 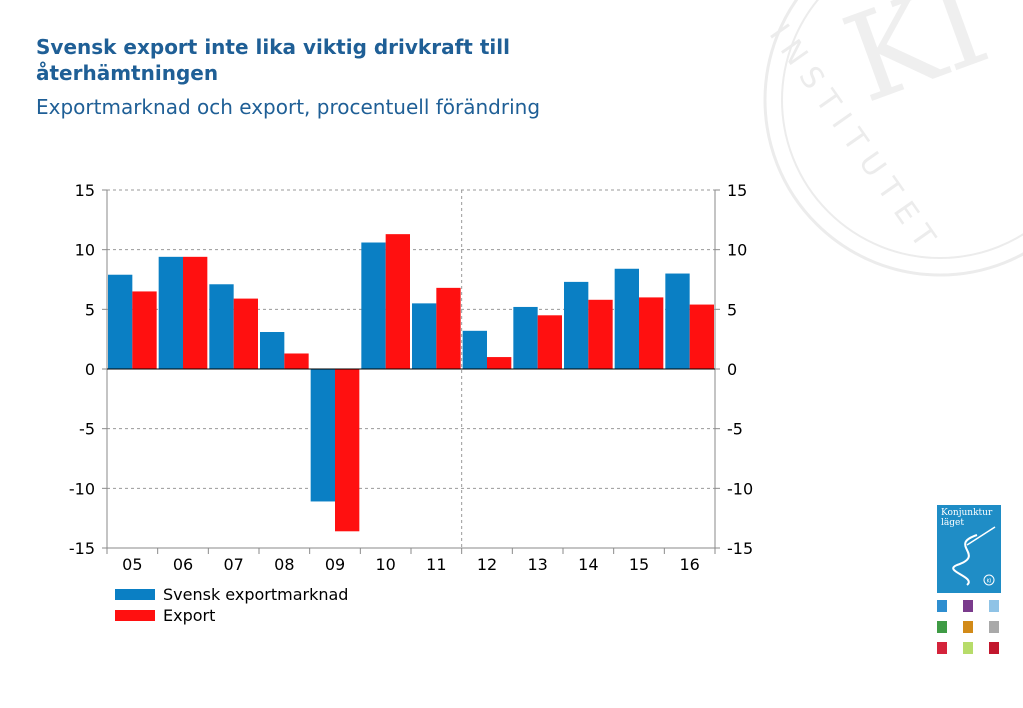 I want to click on legend-swatch-exportmarknad, so click(x=135, y=594).